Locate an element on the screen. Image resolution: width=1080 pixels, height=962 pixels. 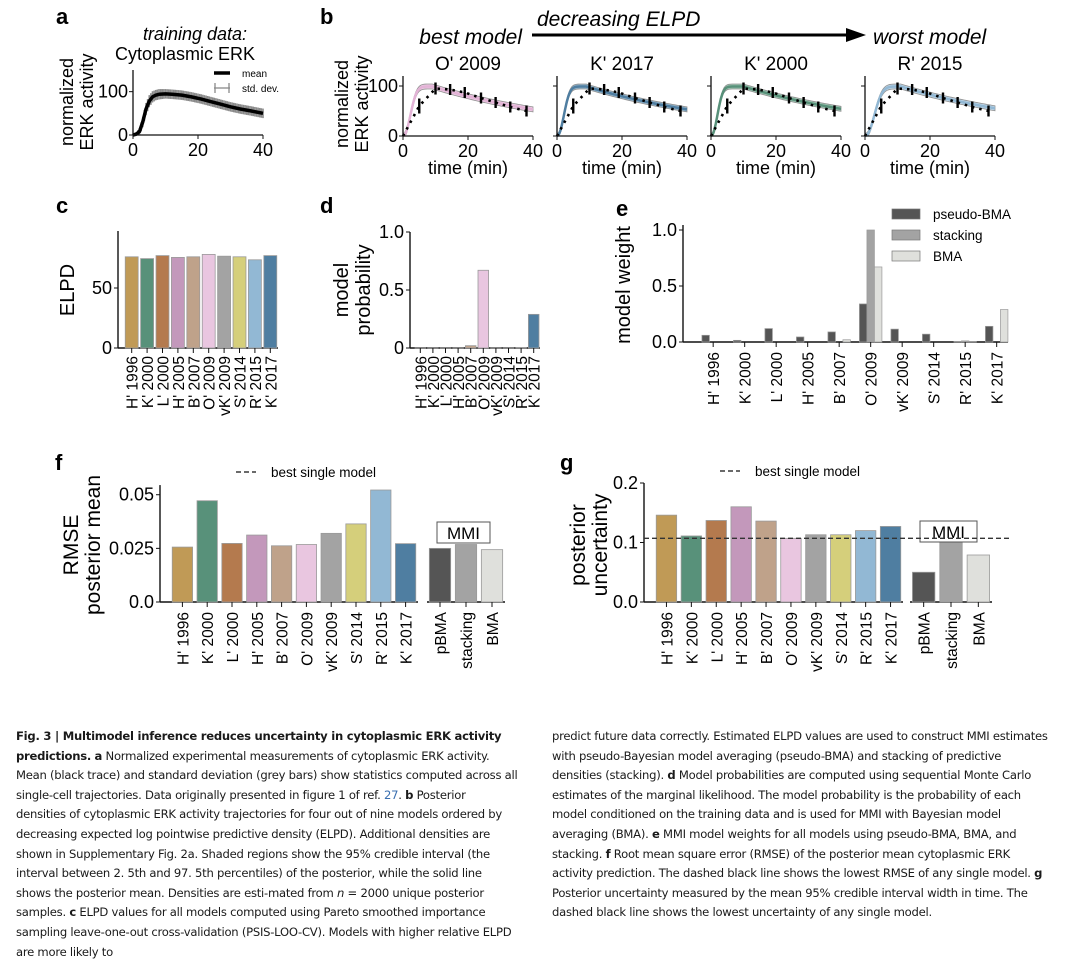
y-tick-label: 50 is located at coordinates (102, 288).